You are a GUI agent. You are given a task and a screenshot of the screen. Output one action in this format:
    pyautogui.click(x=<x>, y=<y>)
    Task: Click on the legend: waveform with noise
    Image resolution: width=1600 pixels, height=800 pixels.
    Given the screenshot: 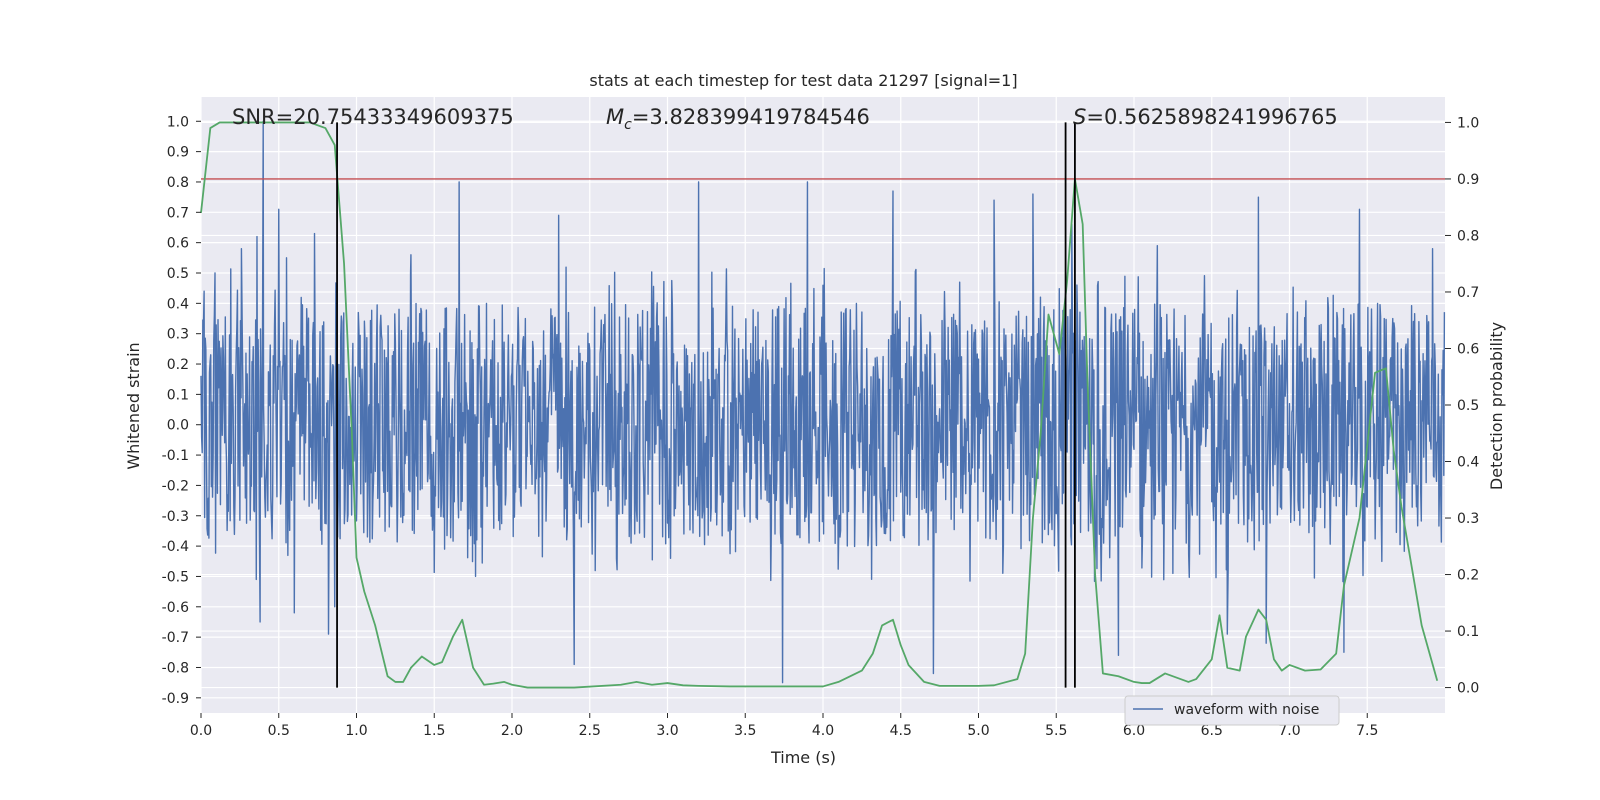 What is the action you would take?
    pyautogui.click(x=1232, y=710)
    